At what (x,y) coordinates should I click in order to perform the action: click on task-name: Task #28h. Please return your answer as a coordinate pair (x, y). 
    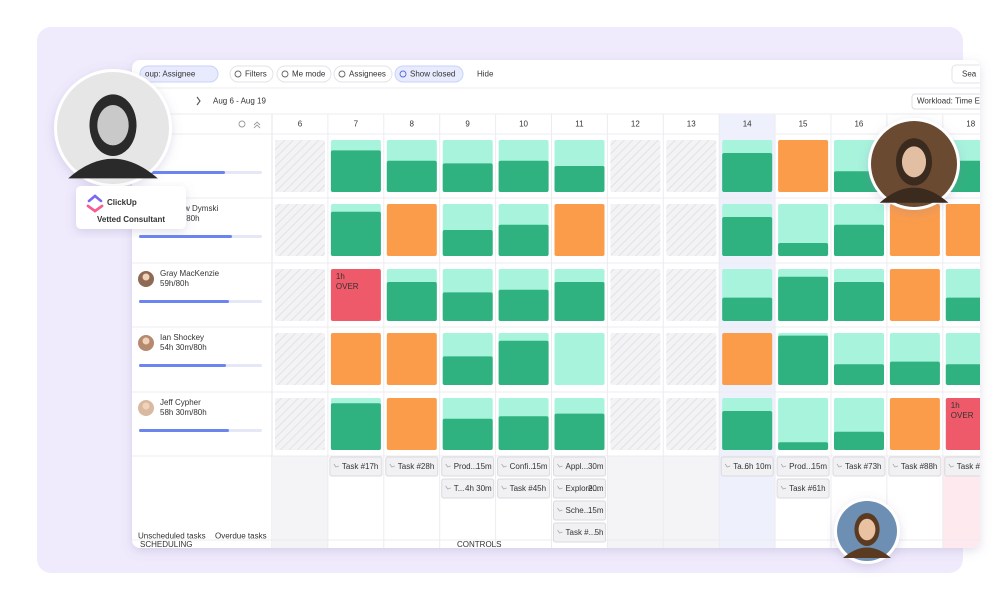
    Looking at the image, I should click on (416, 466).